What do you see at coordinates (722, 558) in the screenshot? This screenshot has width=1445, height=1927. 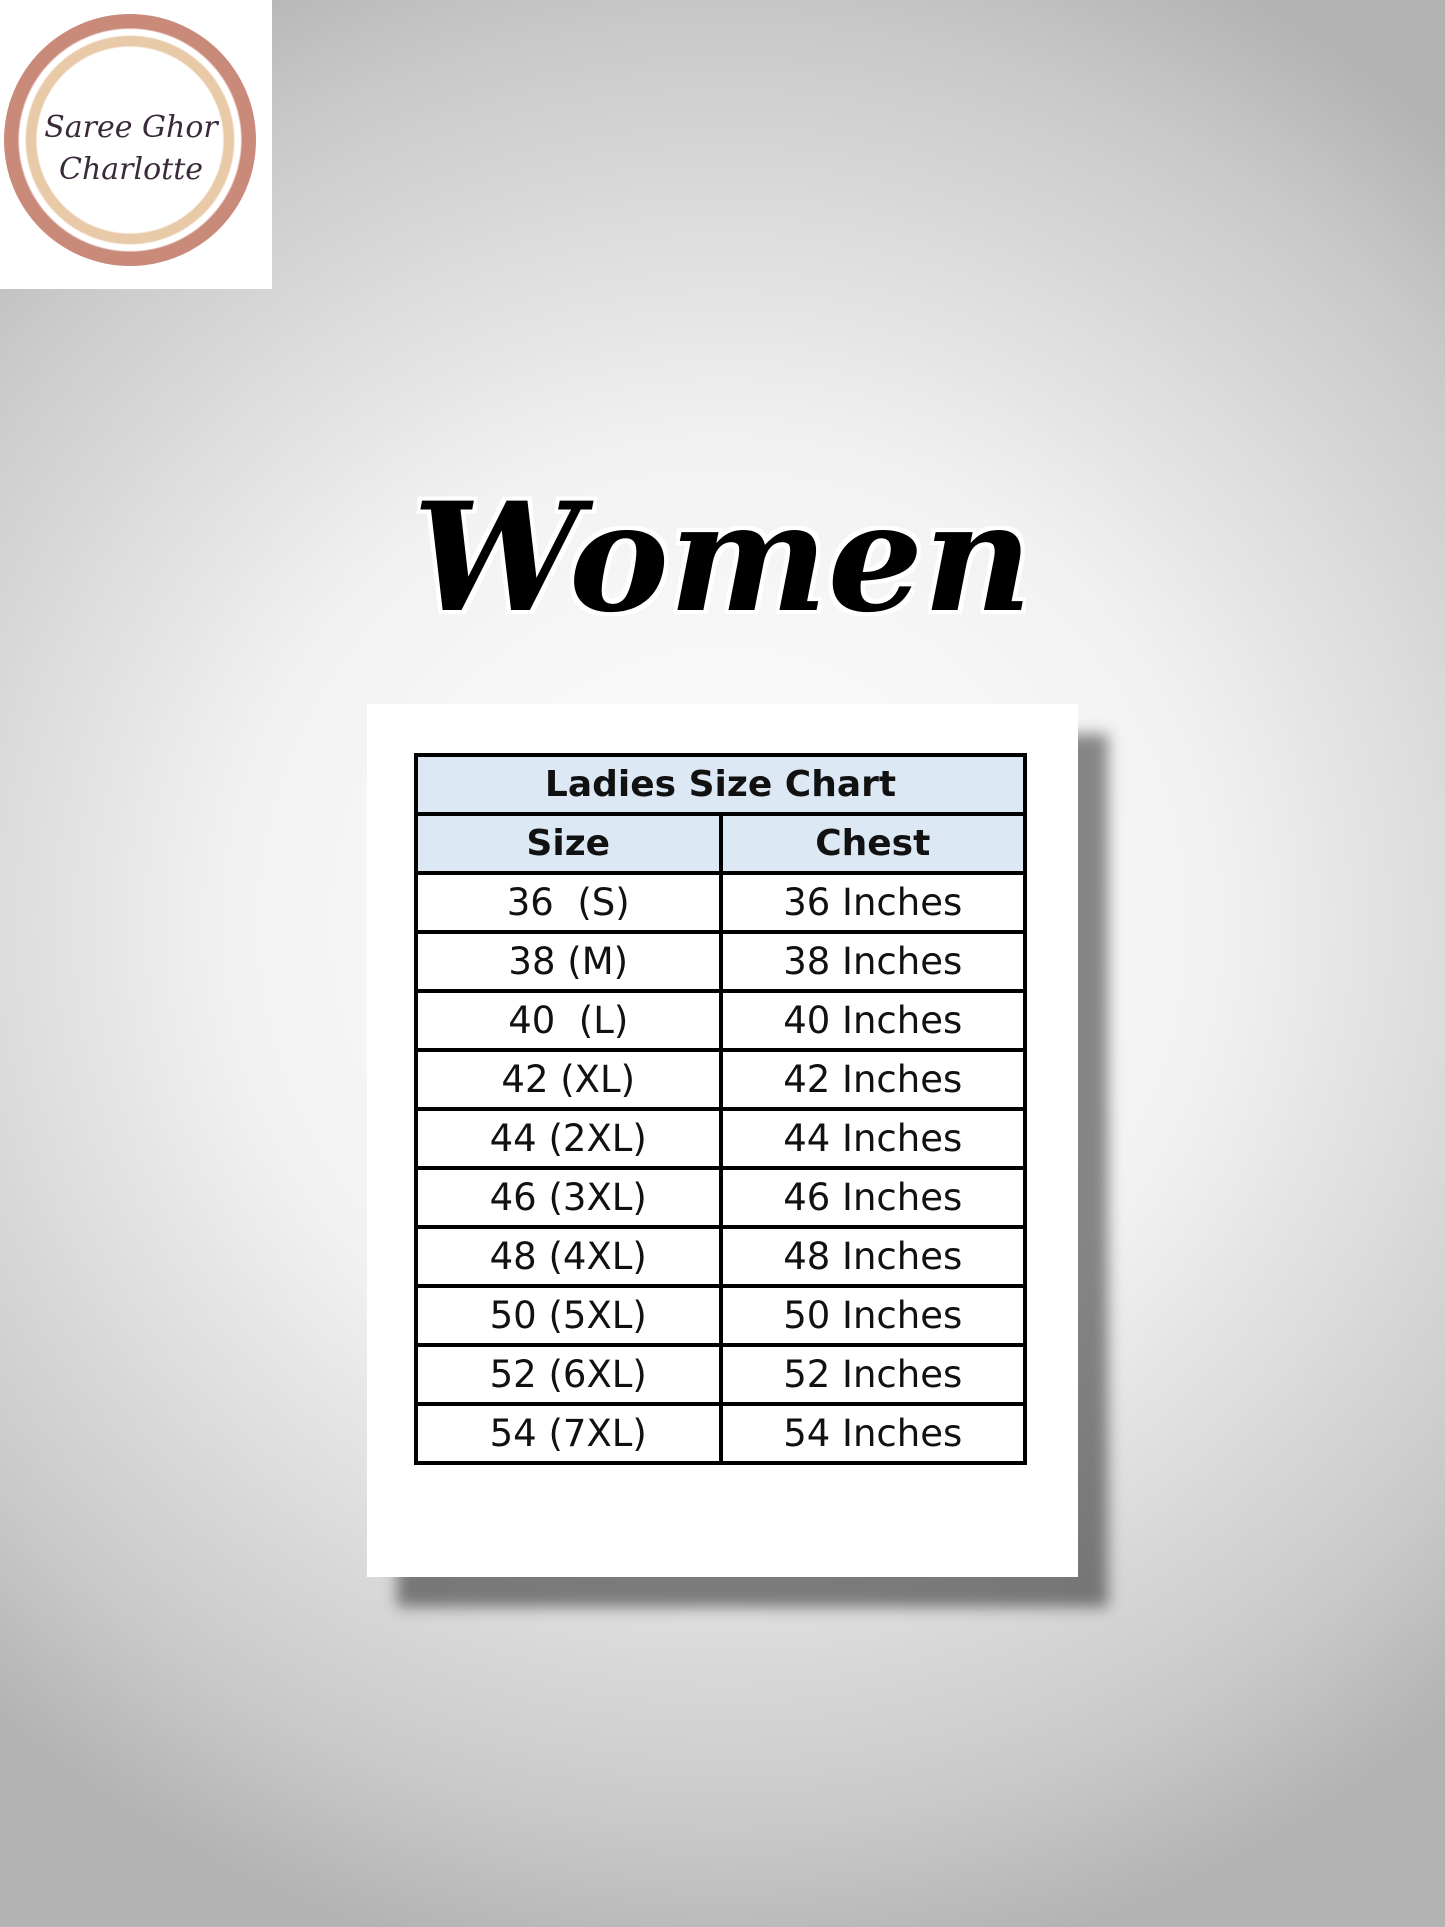 I see `heading: Women` at bounding box center [722, 558].